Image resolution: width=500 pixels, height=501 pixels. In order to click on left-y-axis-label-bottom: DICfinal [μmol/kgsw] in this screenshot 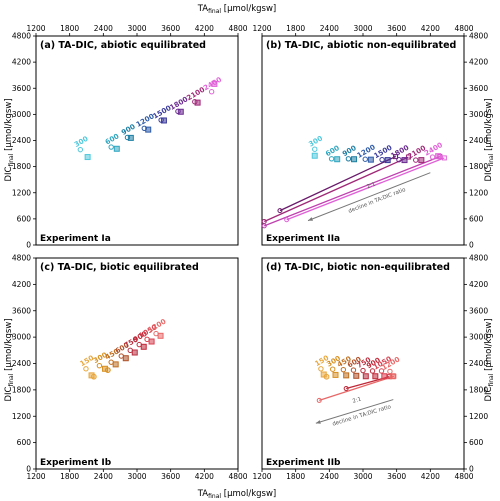, I will do `click(9, 359)`.